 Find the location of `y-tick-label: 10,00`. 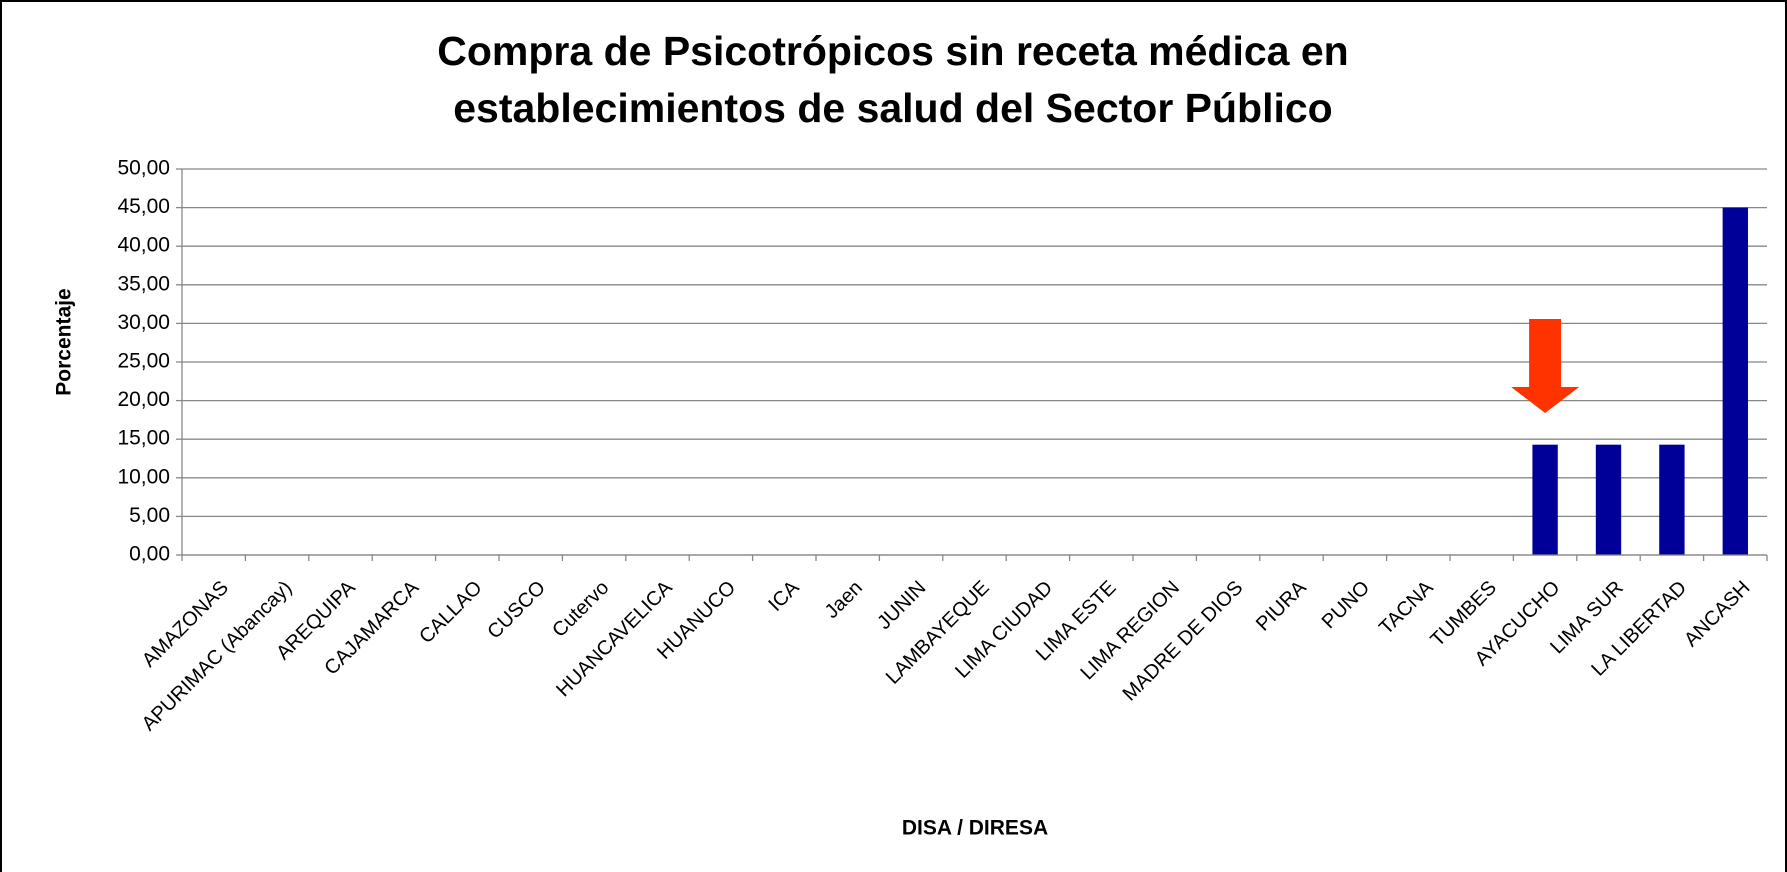

y-tick-label: 10,00 is located at coordinates (143, 476).